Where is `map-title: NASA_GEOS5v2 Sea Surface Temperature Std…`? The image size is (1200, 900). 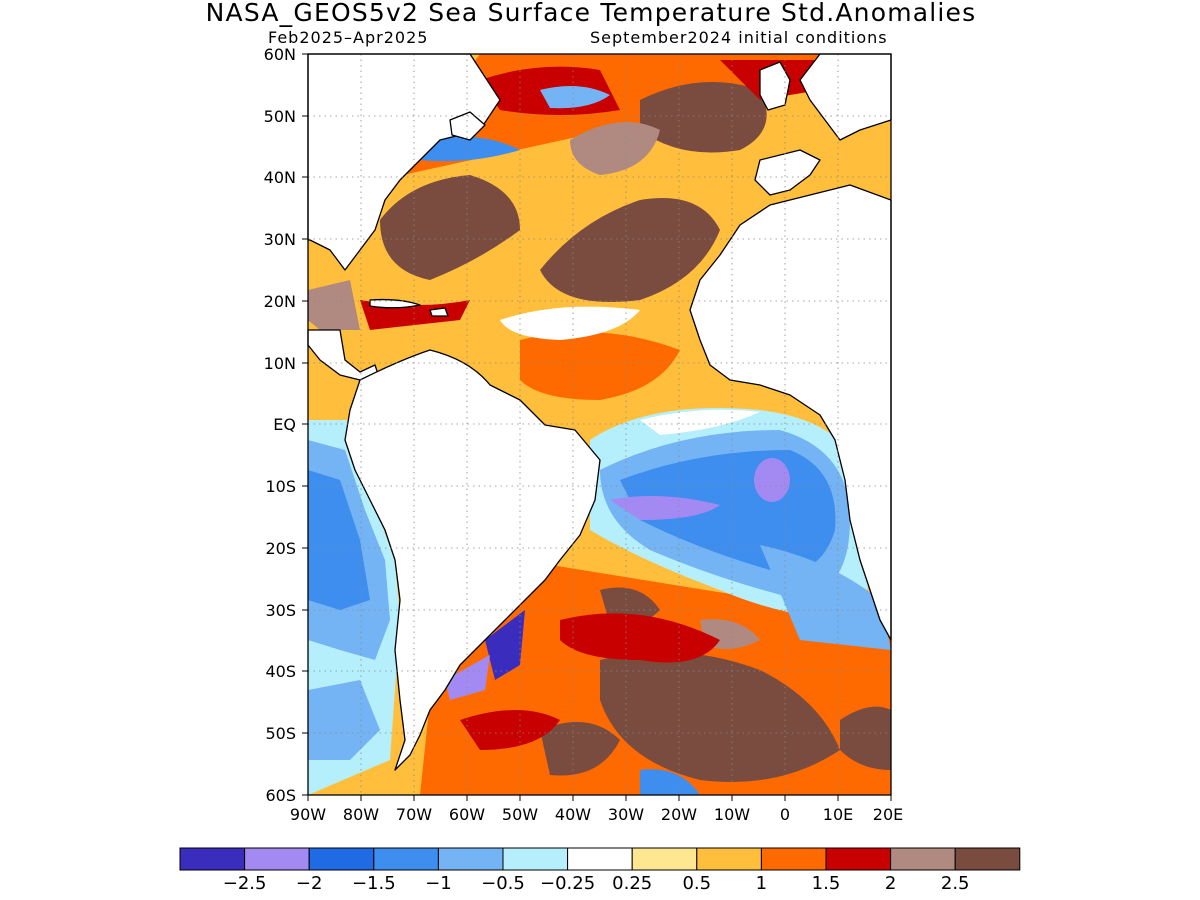
map-title: NASA_GEOS5v2 Sea Surface Temperature Std… is located at coordinates (591, 13).